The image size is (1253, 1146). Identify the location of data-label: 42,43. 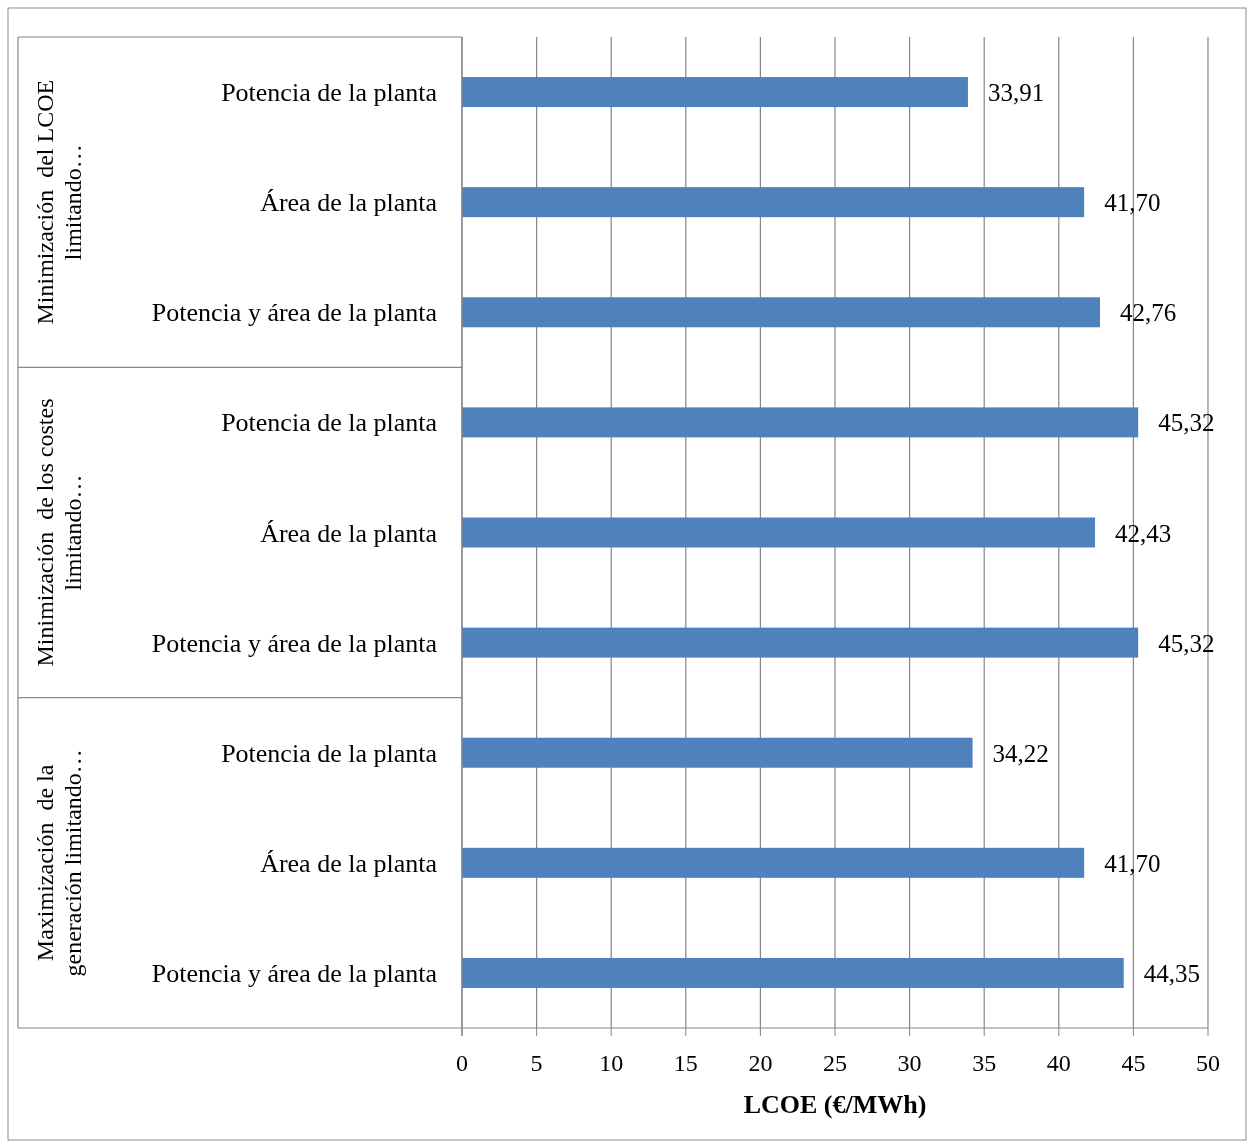
(1143, 533).